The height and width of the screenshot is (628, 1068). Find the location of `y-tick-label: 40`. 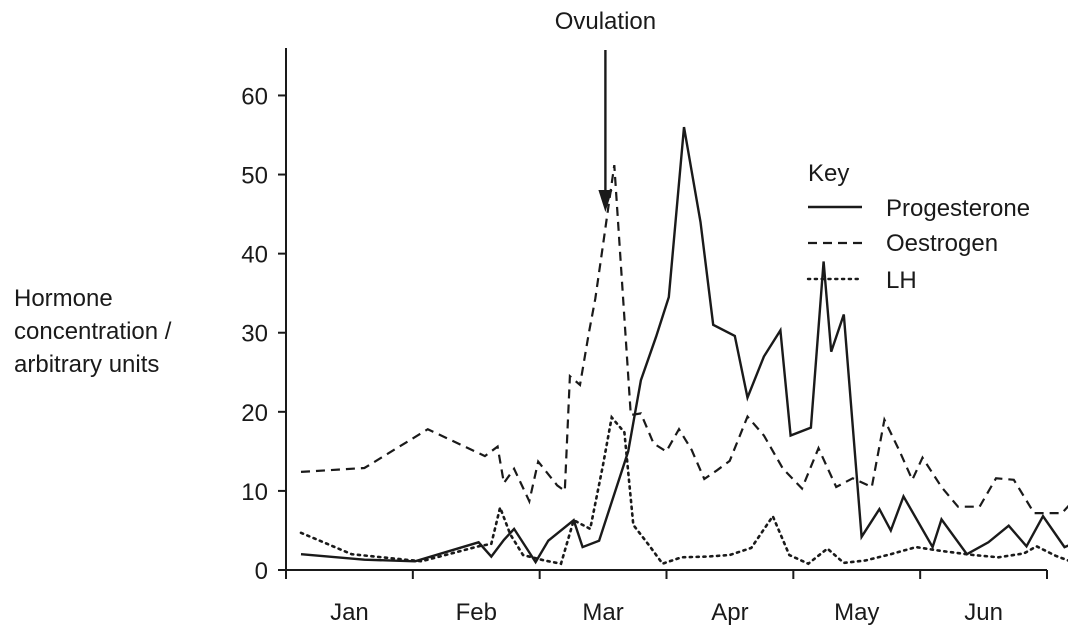

y-tick-label: 40 is located at coordinates (254, 255).